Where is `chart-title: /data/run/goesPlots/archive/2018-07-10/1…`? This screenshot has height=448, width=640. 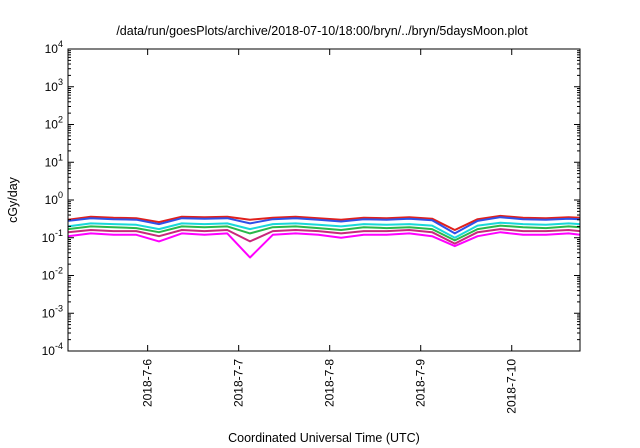 chart-title: /data/run/goesPlots/archive/2018-07-10/1… is located at coordinates (322, 31).